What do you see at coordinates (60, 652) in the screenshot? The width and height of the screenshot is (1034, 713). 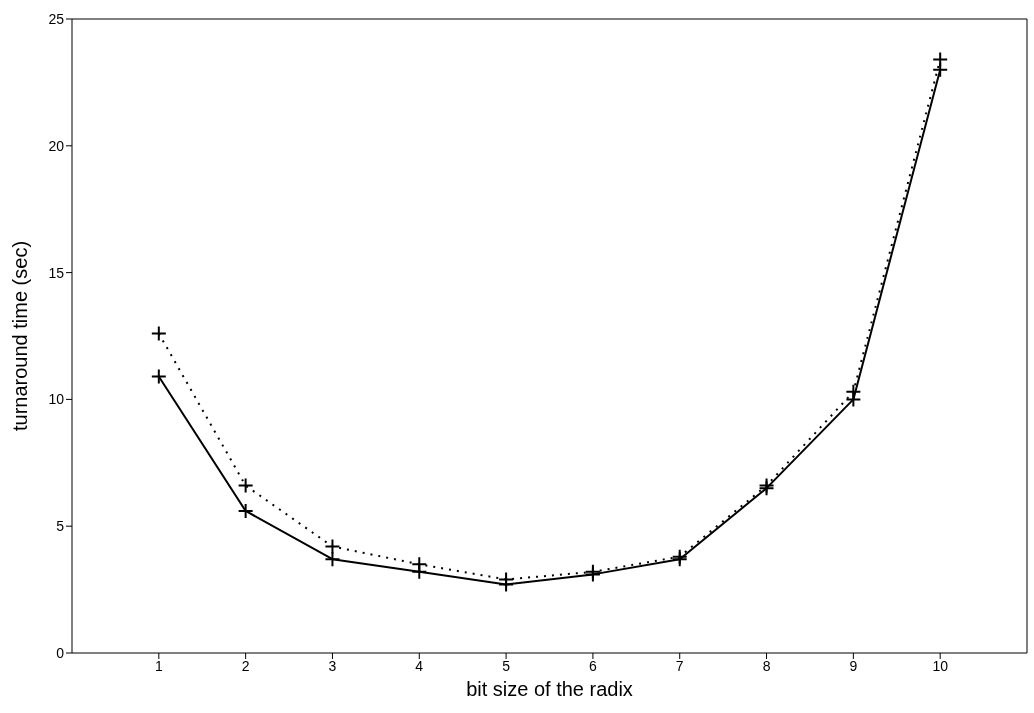 I see `y-tick-label: 0` at bounding box center [60, 652].